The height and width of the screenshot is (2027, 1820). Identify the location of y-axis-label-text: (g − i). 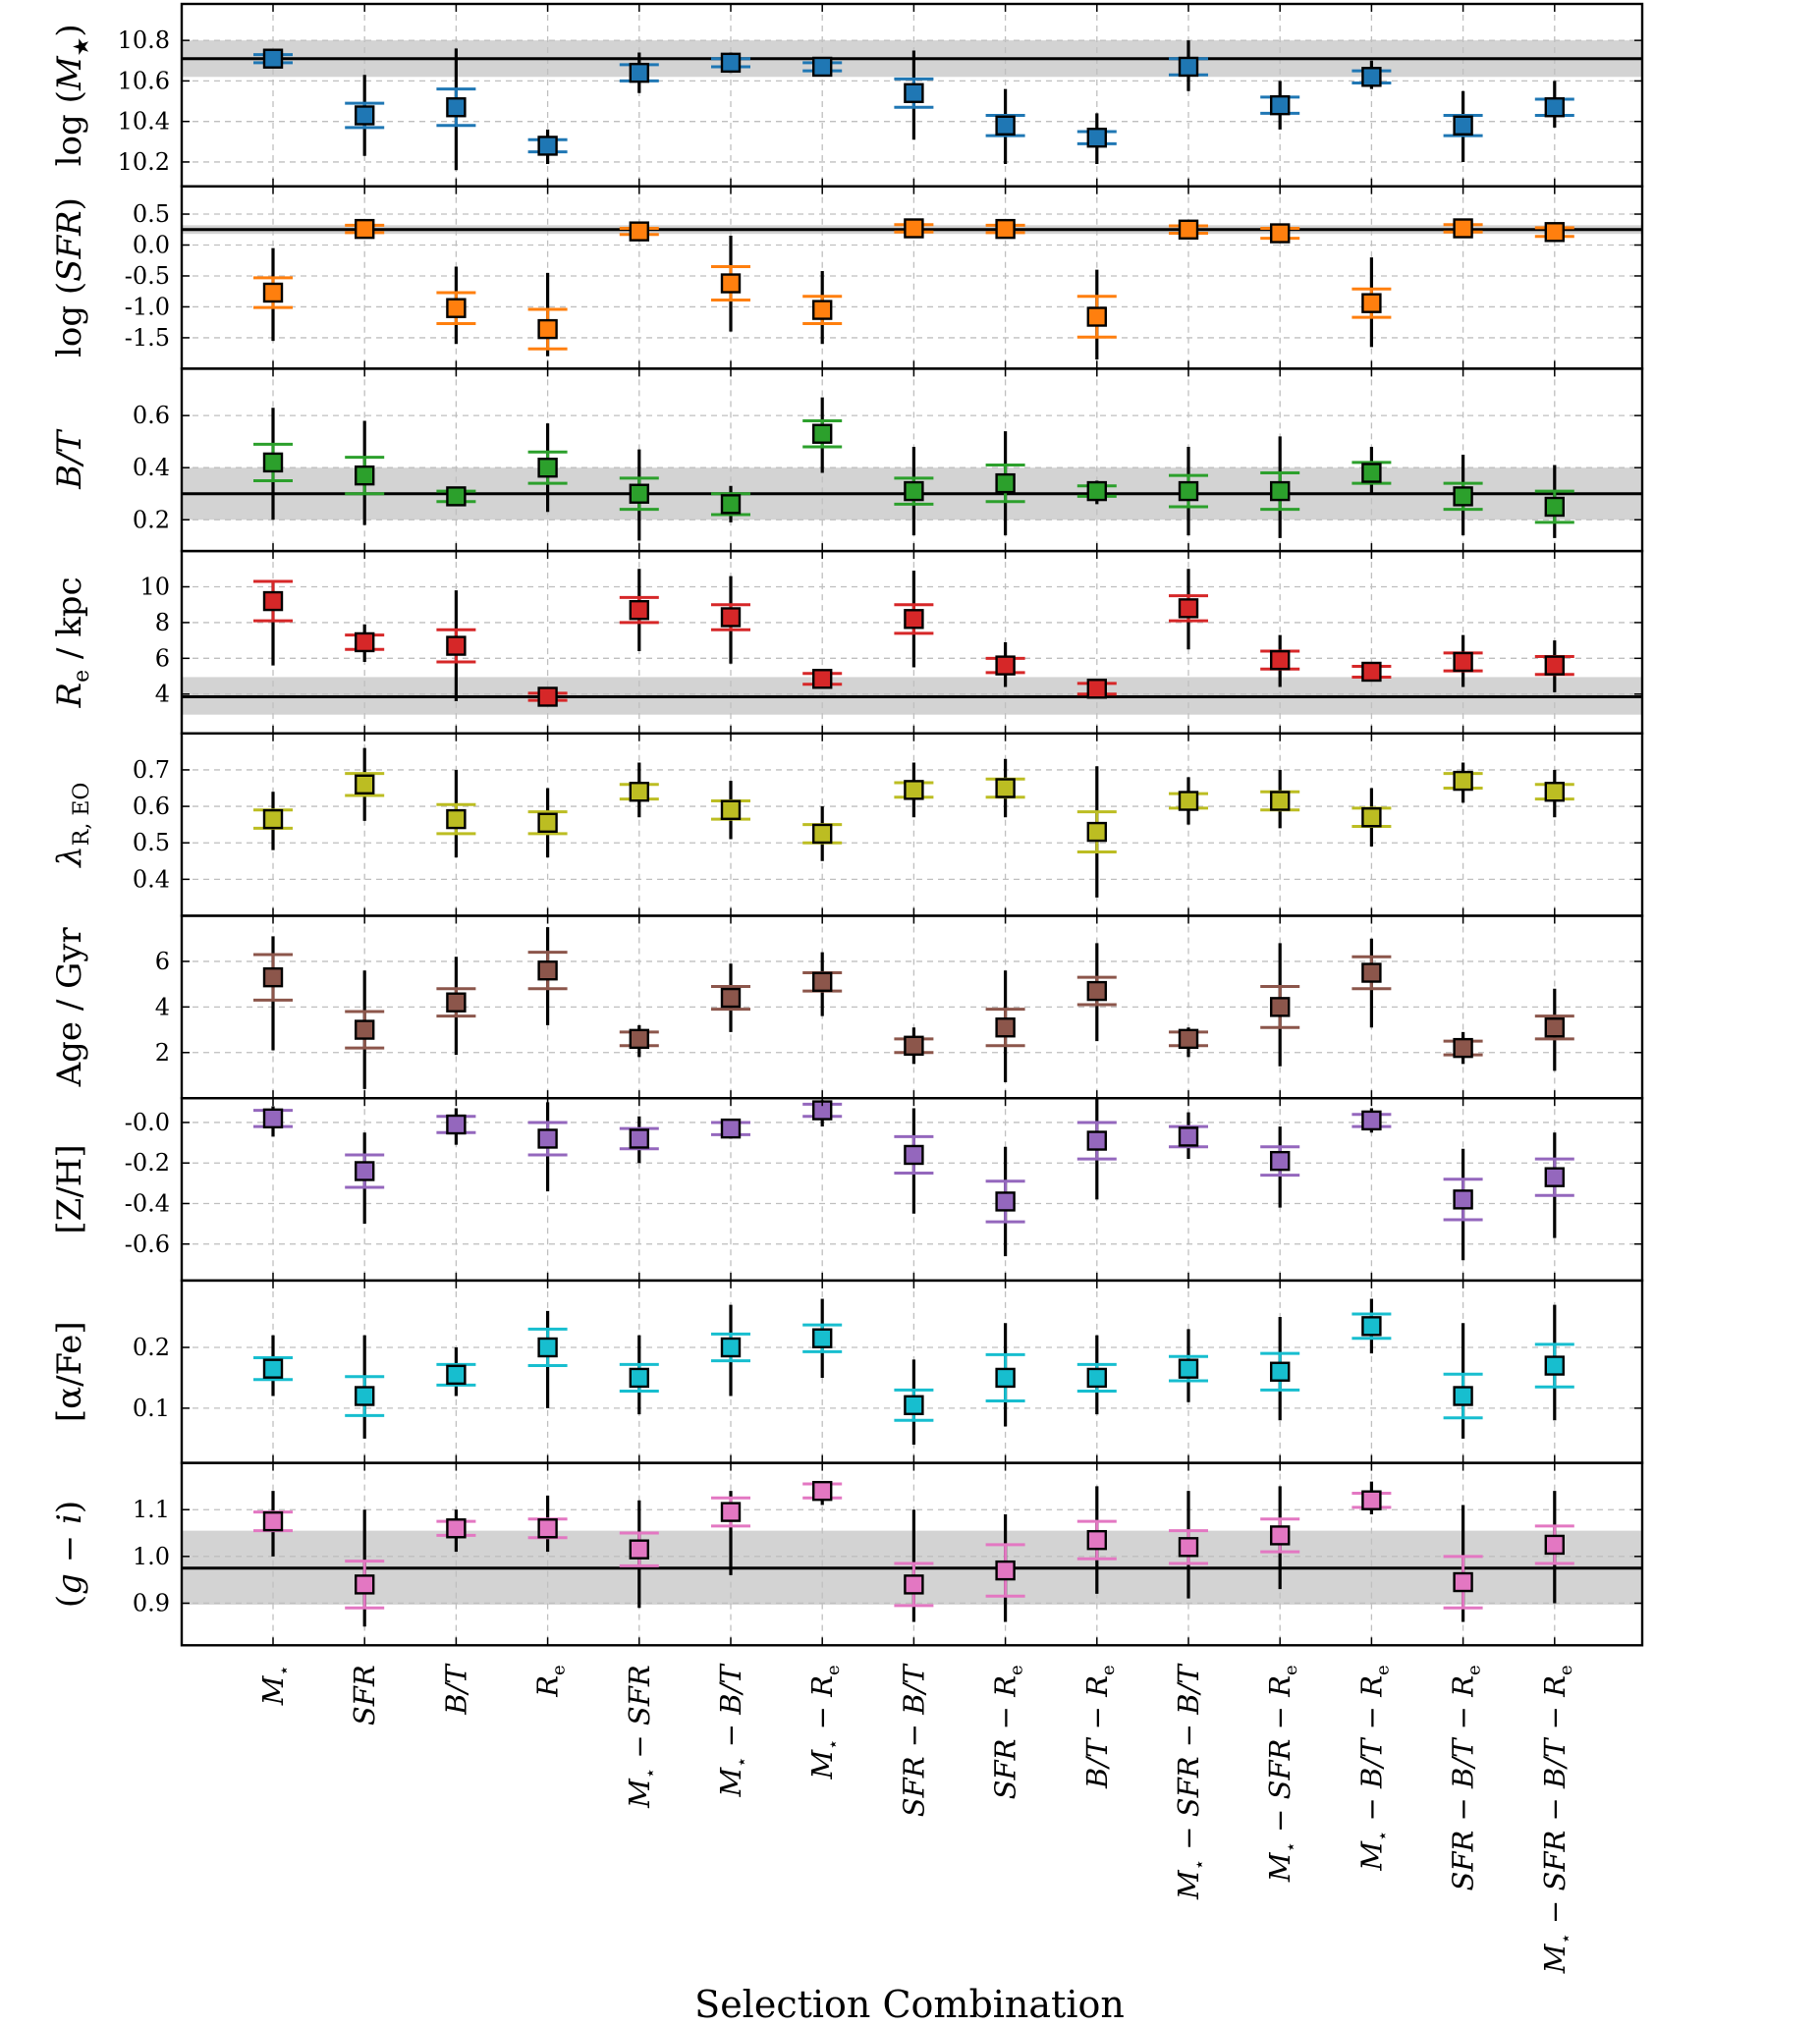
(69, 1554).